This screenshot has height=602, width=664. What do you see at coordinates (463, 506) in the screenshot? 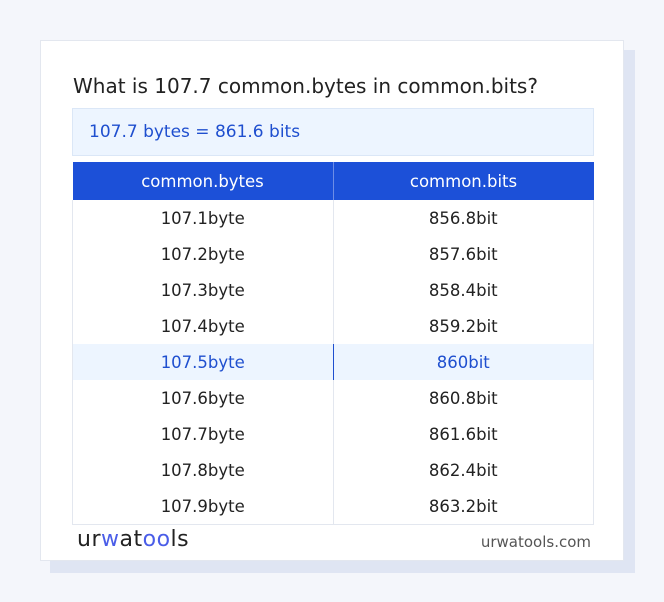
I see `bits-cell: 863.2bit` at bounding box center [463, 506].